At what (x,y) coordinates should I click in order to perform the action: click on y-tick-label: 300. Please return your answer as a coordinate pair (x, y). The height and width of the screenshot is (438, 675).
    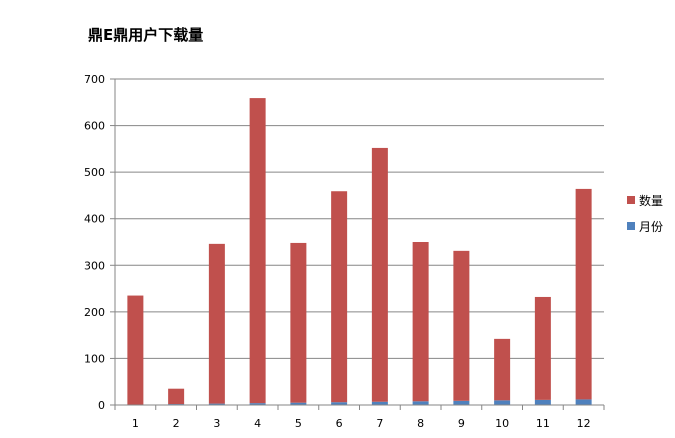
    Looking at the image, I should click on (94, 265).